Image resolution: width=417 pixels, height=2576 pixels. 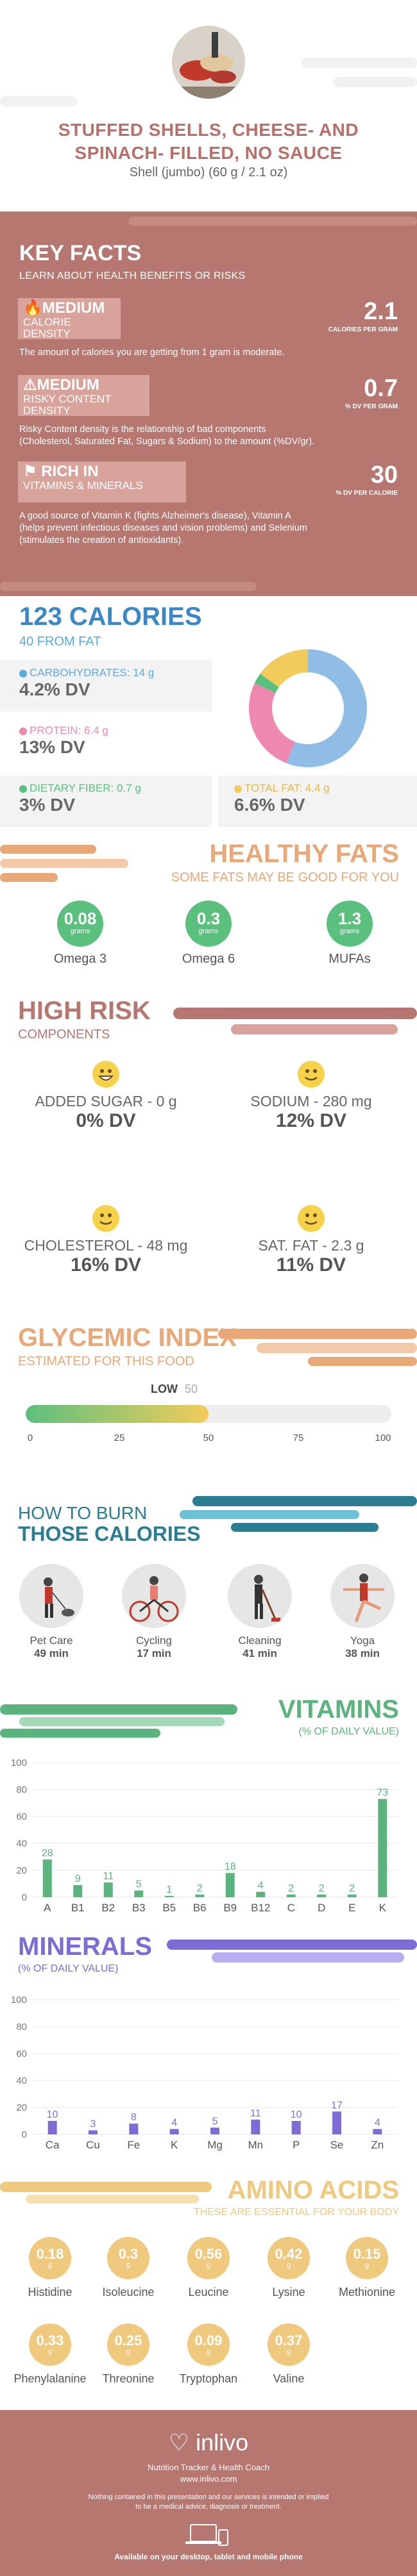 What do you see at coordinates (106, 801) in the screenshot?
I see `macro-fiber: DIETARY FIBER: 0.7 g 3% DV` at bounding box center [106, 801].